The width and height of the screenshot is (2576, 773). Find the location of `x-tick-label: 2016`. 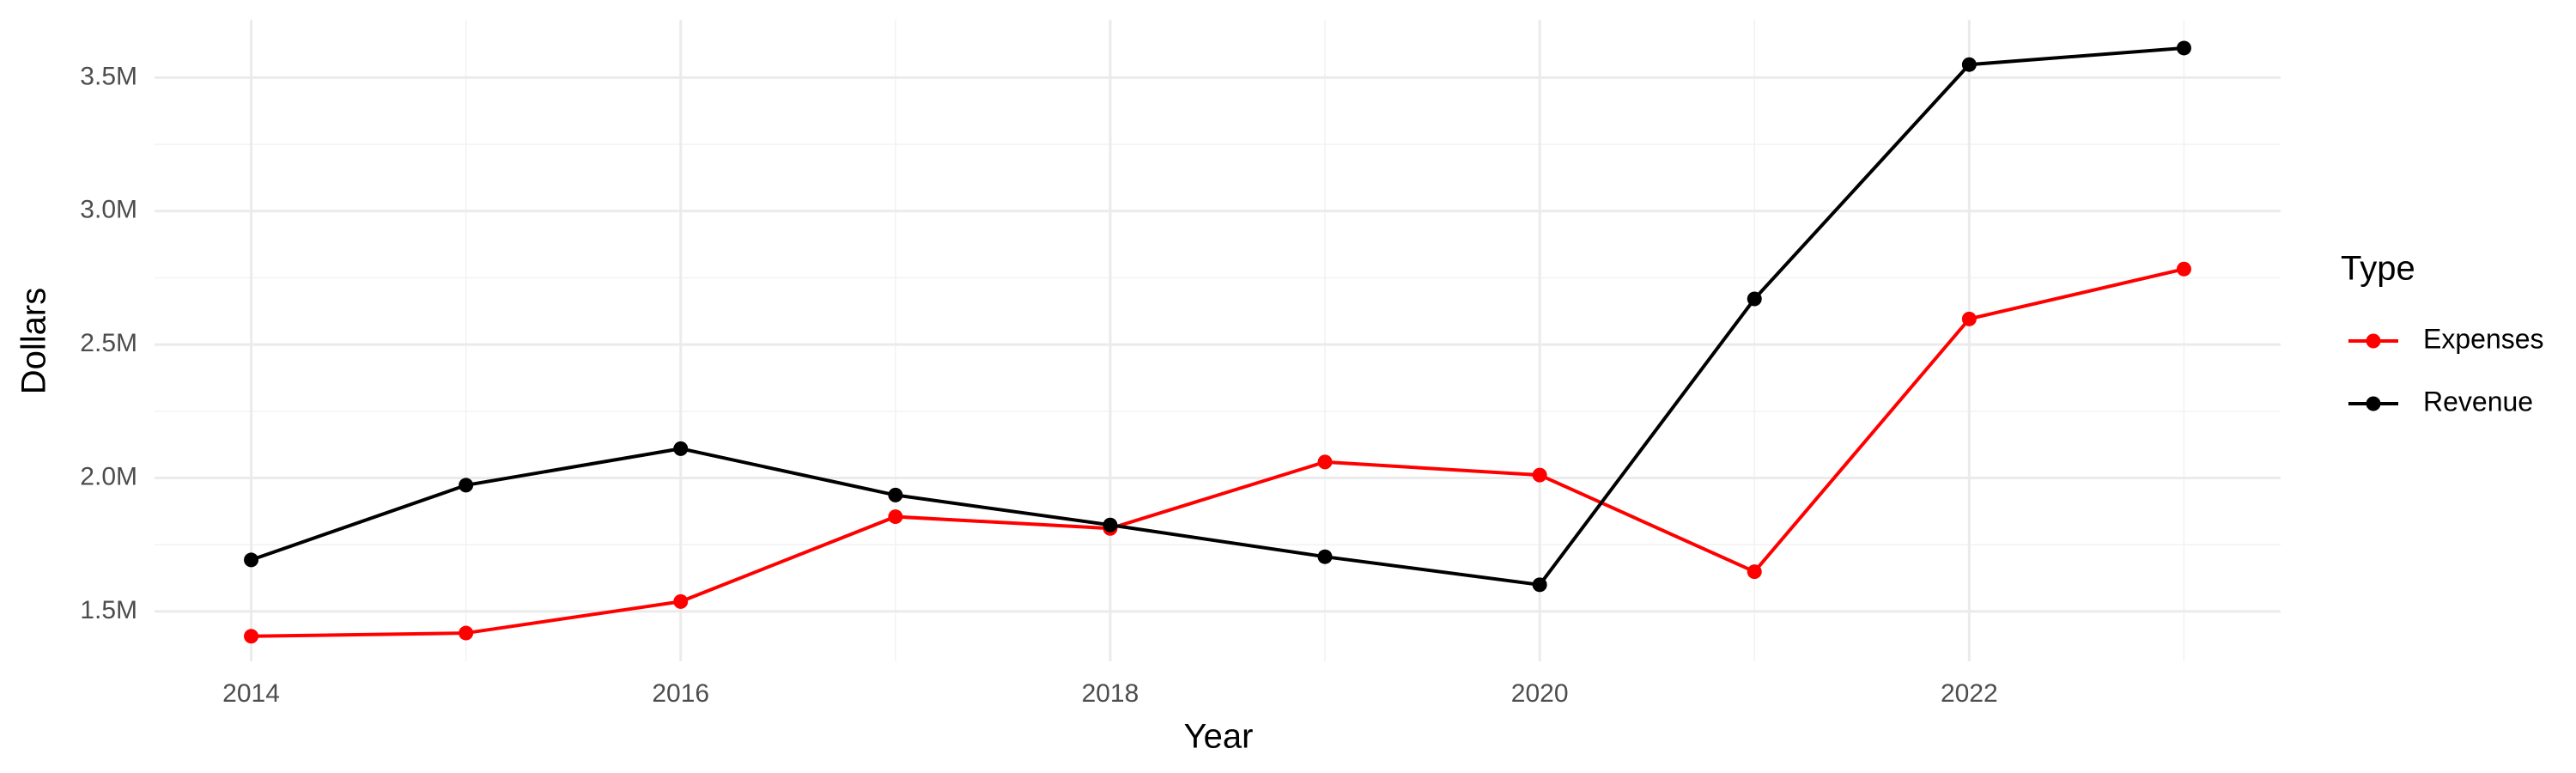

x-tick-label: 2016 is located at coordinates (680, 693).